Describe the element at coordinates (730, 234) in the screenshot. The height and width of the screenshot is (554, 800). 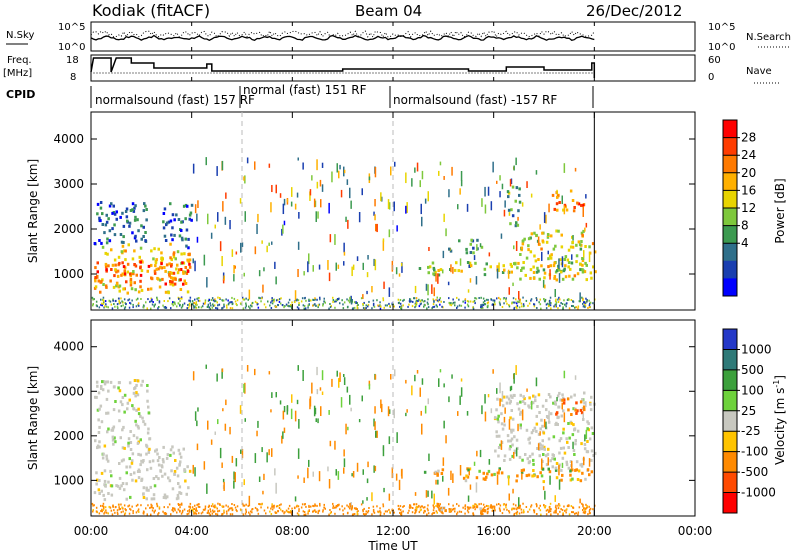
I see `colorbar-swatch` at that location.